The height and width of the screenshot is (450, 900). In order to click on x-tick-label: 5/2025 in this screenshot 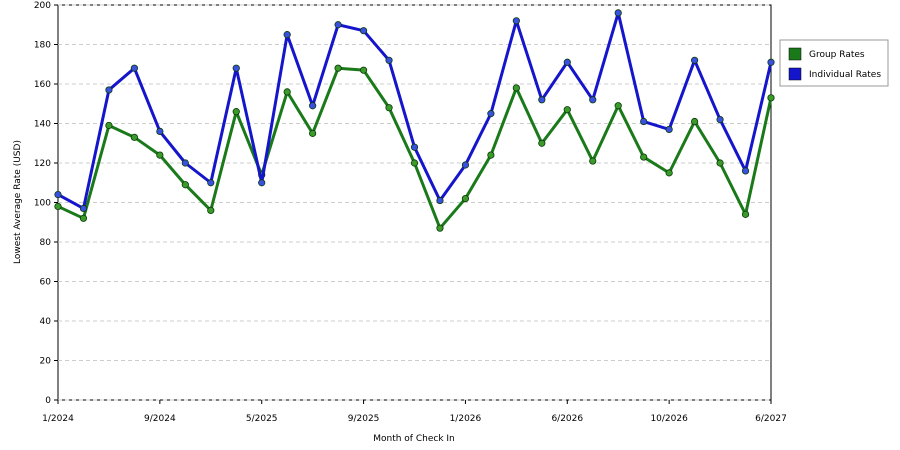, I will do `click(262, 419)`.